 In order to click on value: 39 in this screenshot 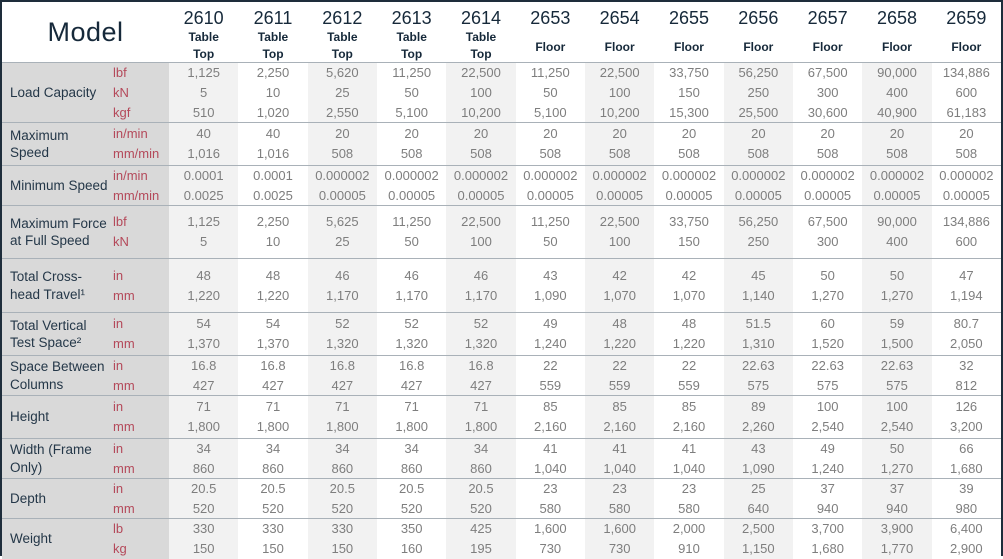, I will do `click(966, 488)`.